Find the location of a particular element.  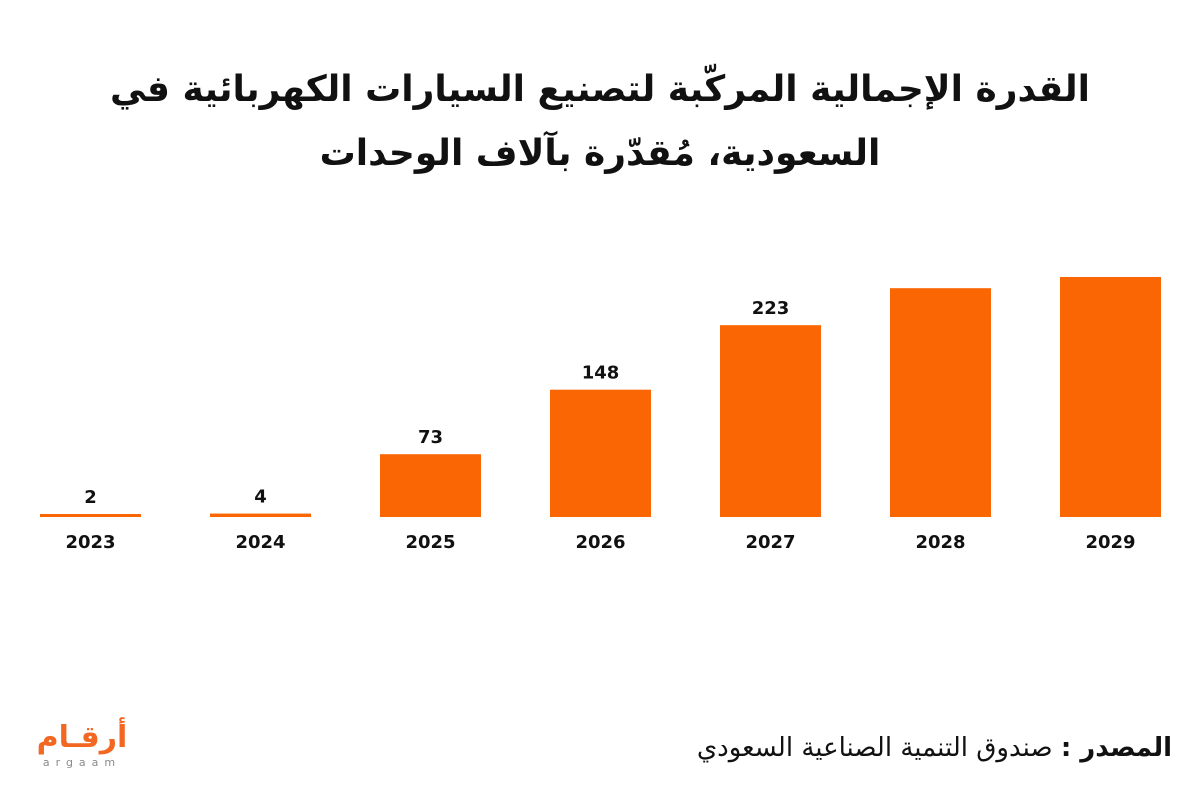

x-tick-2029: 2029 is located at coordinates (1110, 542).